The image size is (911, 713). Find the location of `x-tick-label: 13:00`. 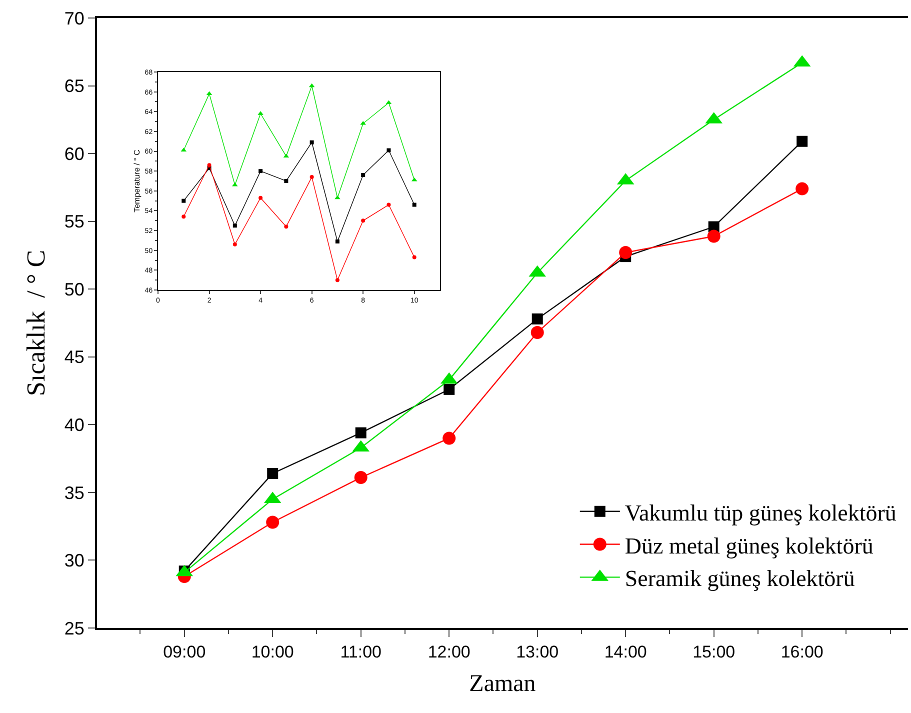

x-tick-label: 13:00 is located at coordinates (537, 652).